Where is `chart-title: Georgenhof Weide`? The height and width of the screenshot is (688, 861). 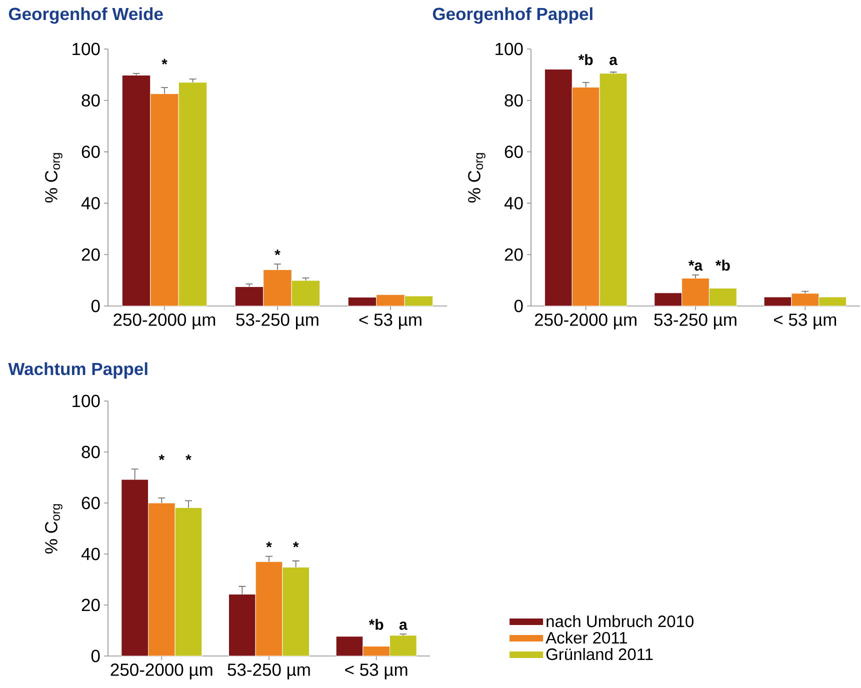 chart-title: Georgenhof Weide is located at coordinates (85, 15).